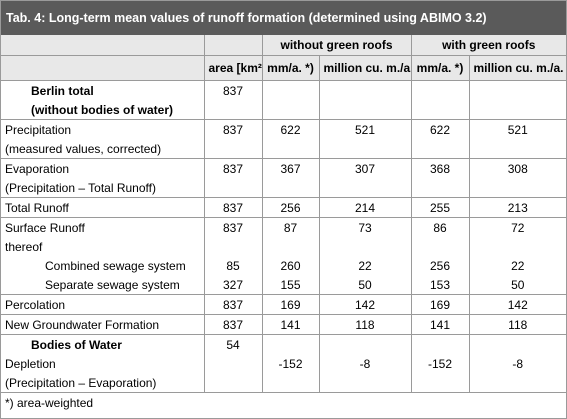  I want to click on row-mm-with: 153, so click(439, 285).